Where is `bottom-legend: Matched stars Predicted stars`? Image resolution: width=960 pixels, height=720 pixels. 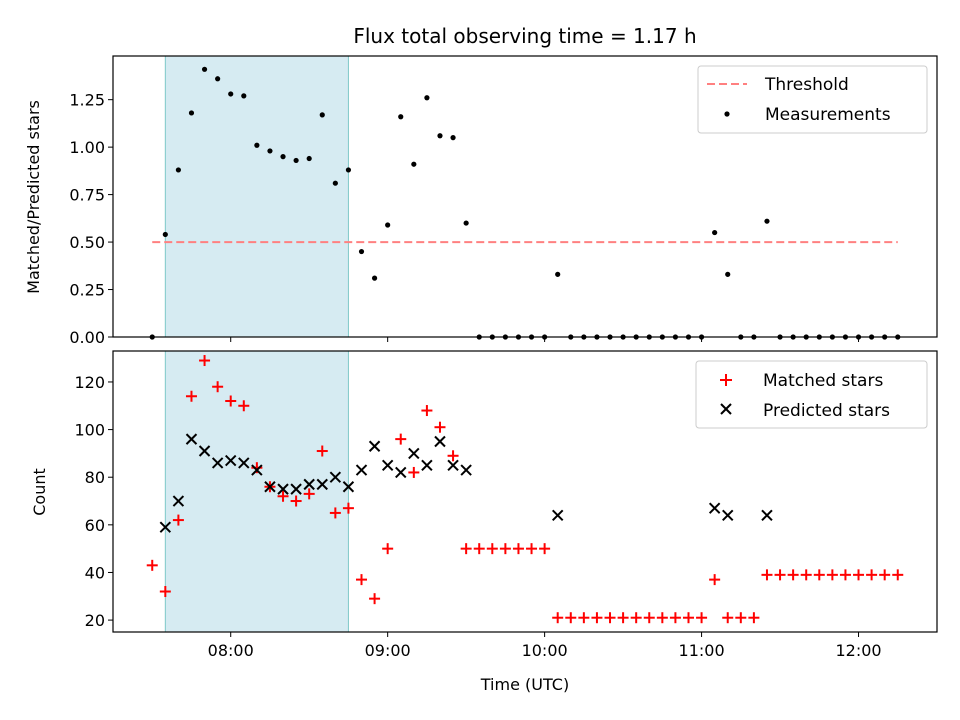 bottom-legend: Matched stars Predicted stars is located at coordinates (811, 394).